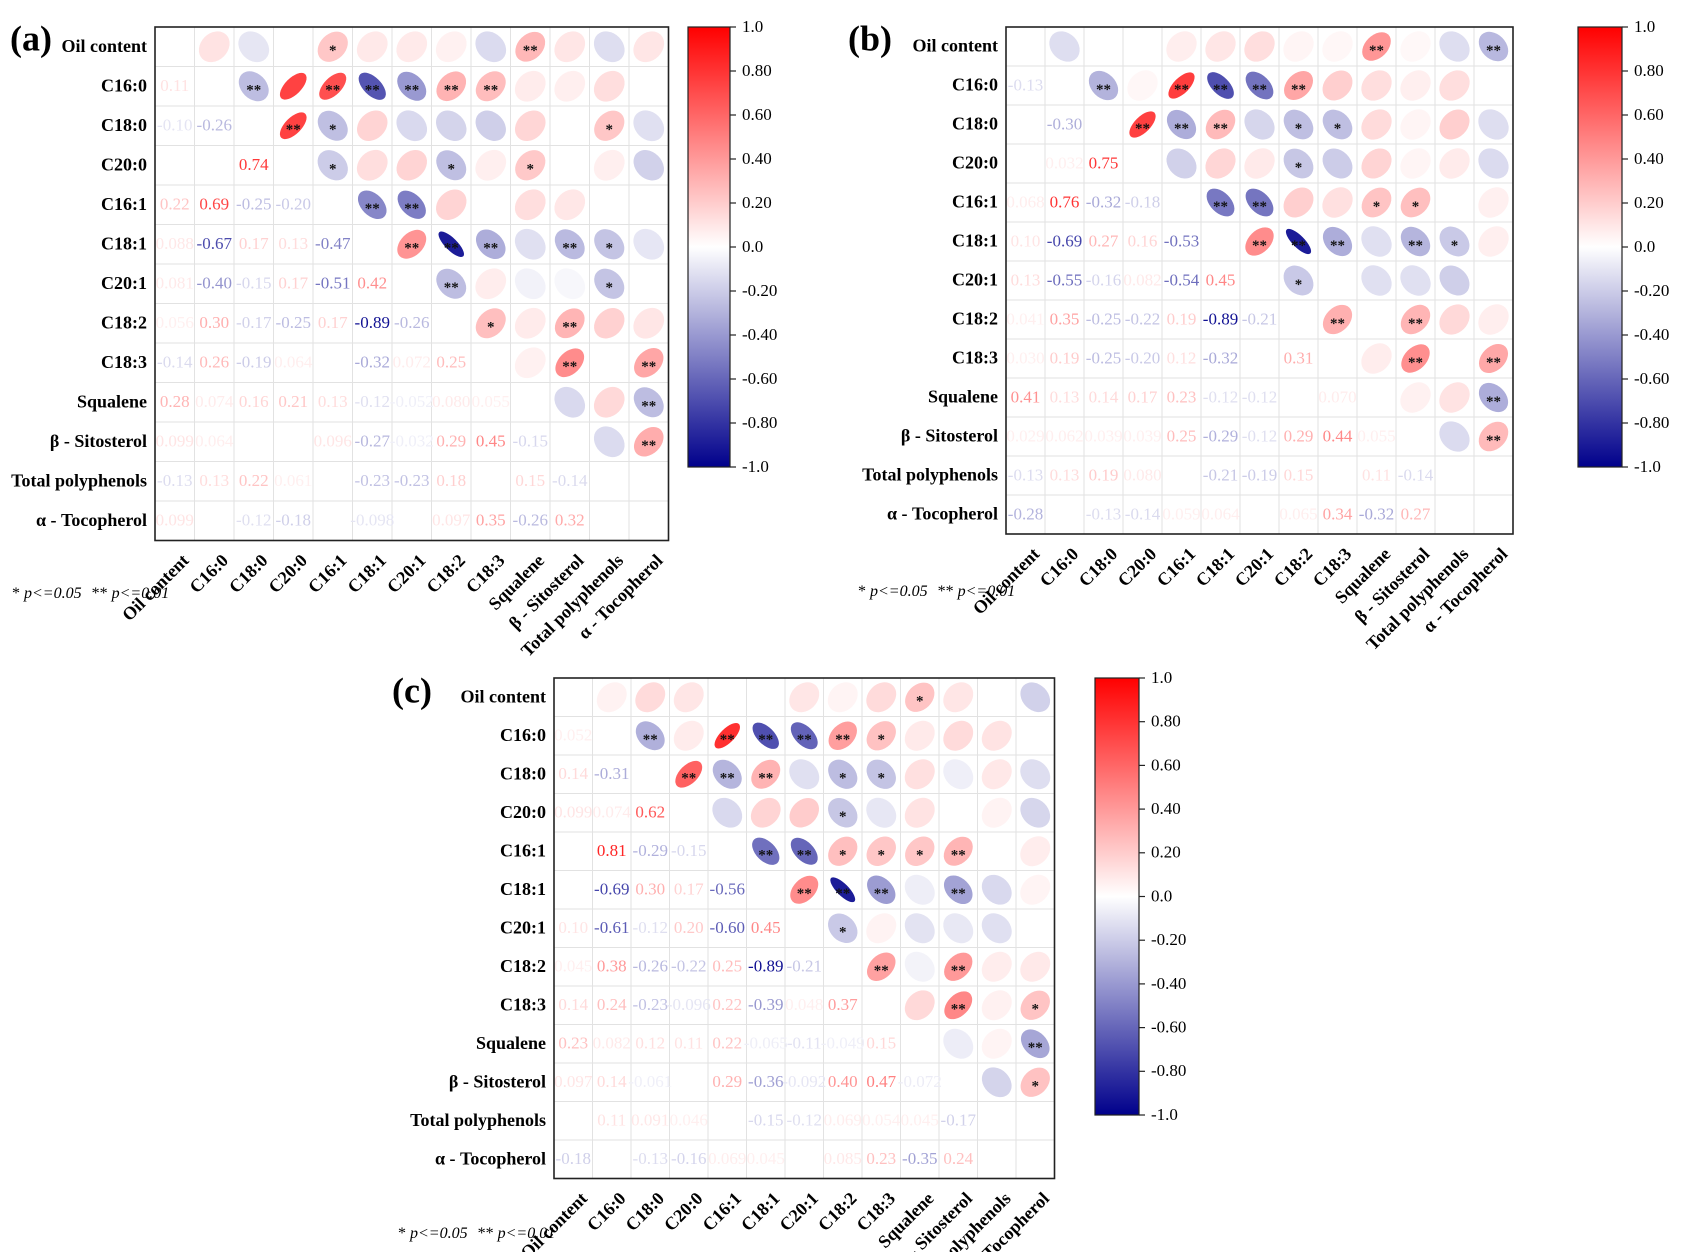  What do you see at coordinates (650, 889) in the screenshot?
I see `corr-value: 0.30` at bounding box center [650, 889].